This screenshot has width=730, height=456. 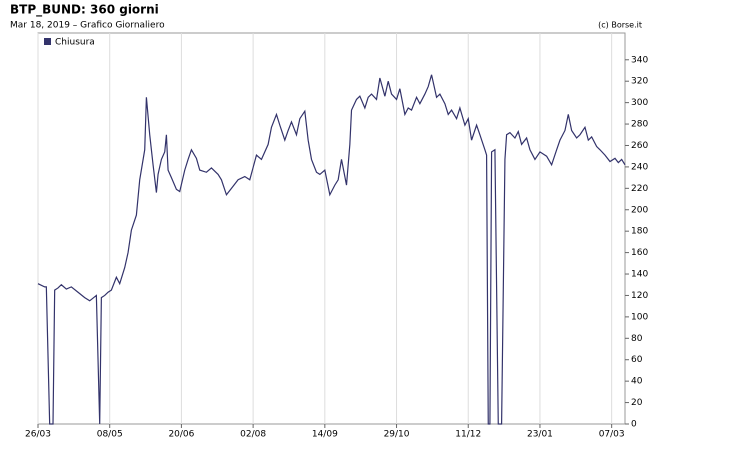 What do you see at coordinates (87, 26) in the screenshot?
I see `chart-subtitle: Mar 18, 2019 – Grafico Giornaliero` at bounding box center [87, 26].